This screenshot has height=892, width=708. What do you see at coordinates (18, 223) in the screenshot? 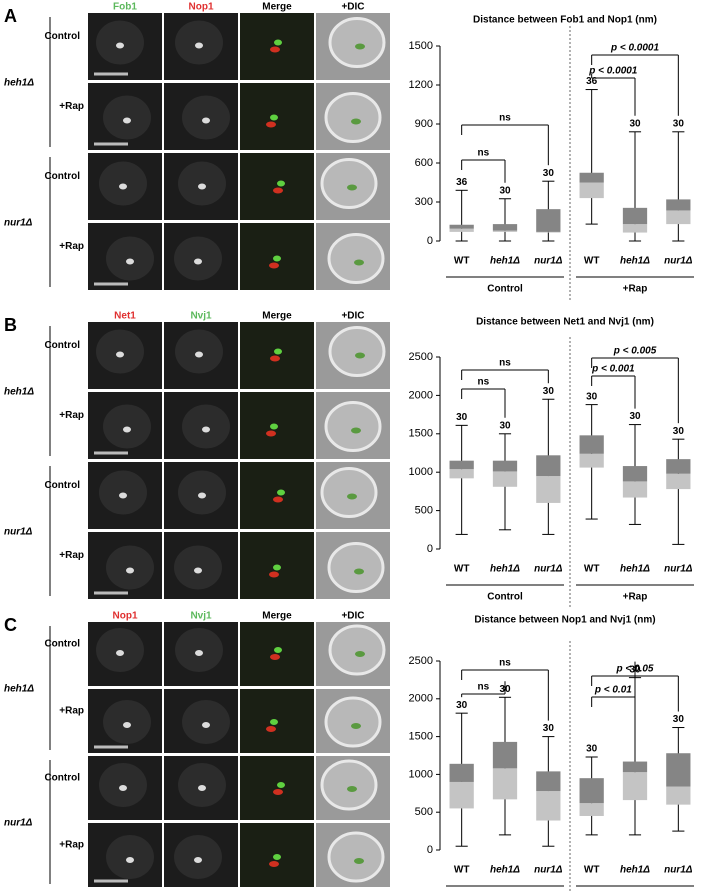
I see `strain-label: nur1Δ` at bounding box center [18, 223].